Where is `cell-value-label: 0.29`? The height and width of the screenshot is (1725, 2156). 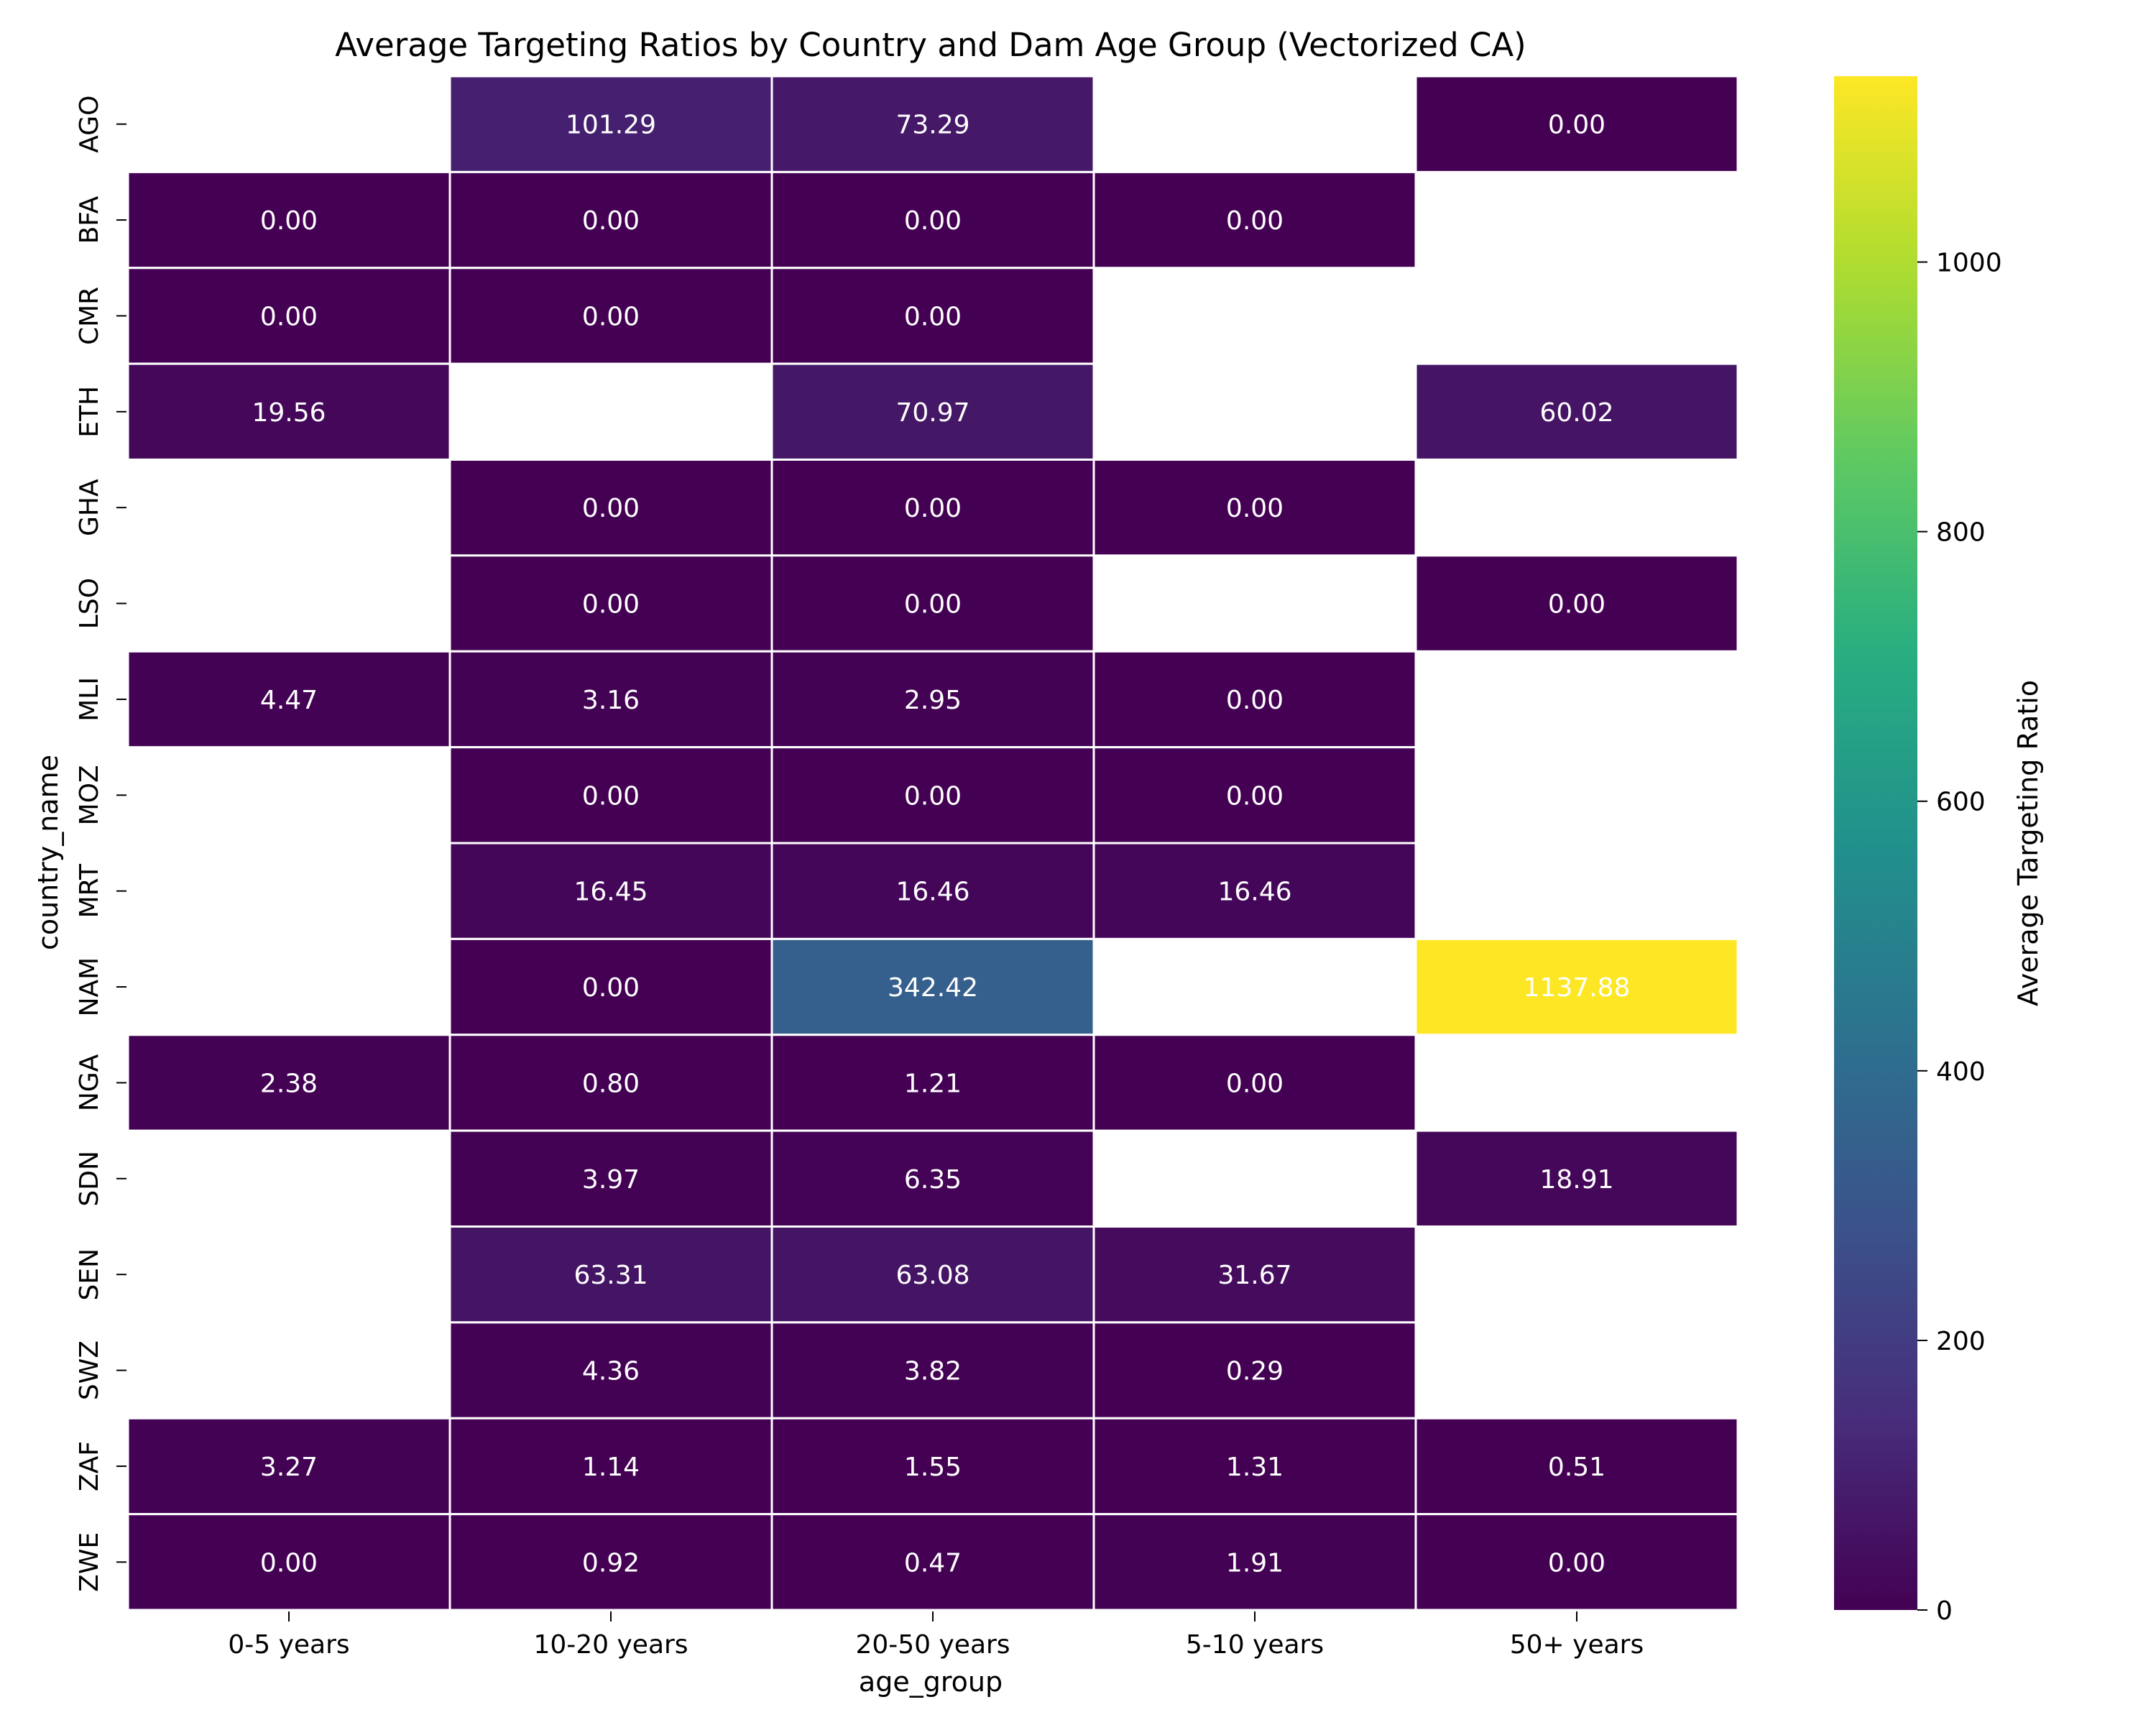
cell-value-label: 0.29 is located at coordinates (1255, 1371).